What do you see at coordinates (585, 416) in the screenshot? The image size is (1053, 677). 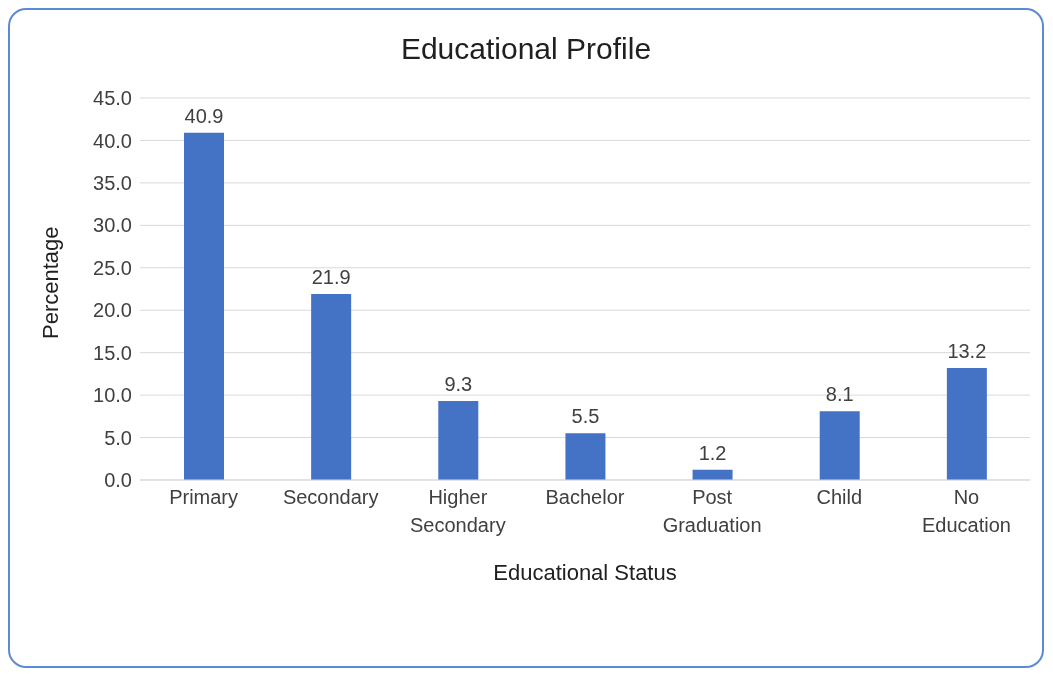 I see `data-label: 5.5` at bounding box center [585, 416].